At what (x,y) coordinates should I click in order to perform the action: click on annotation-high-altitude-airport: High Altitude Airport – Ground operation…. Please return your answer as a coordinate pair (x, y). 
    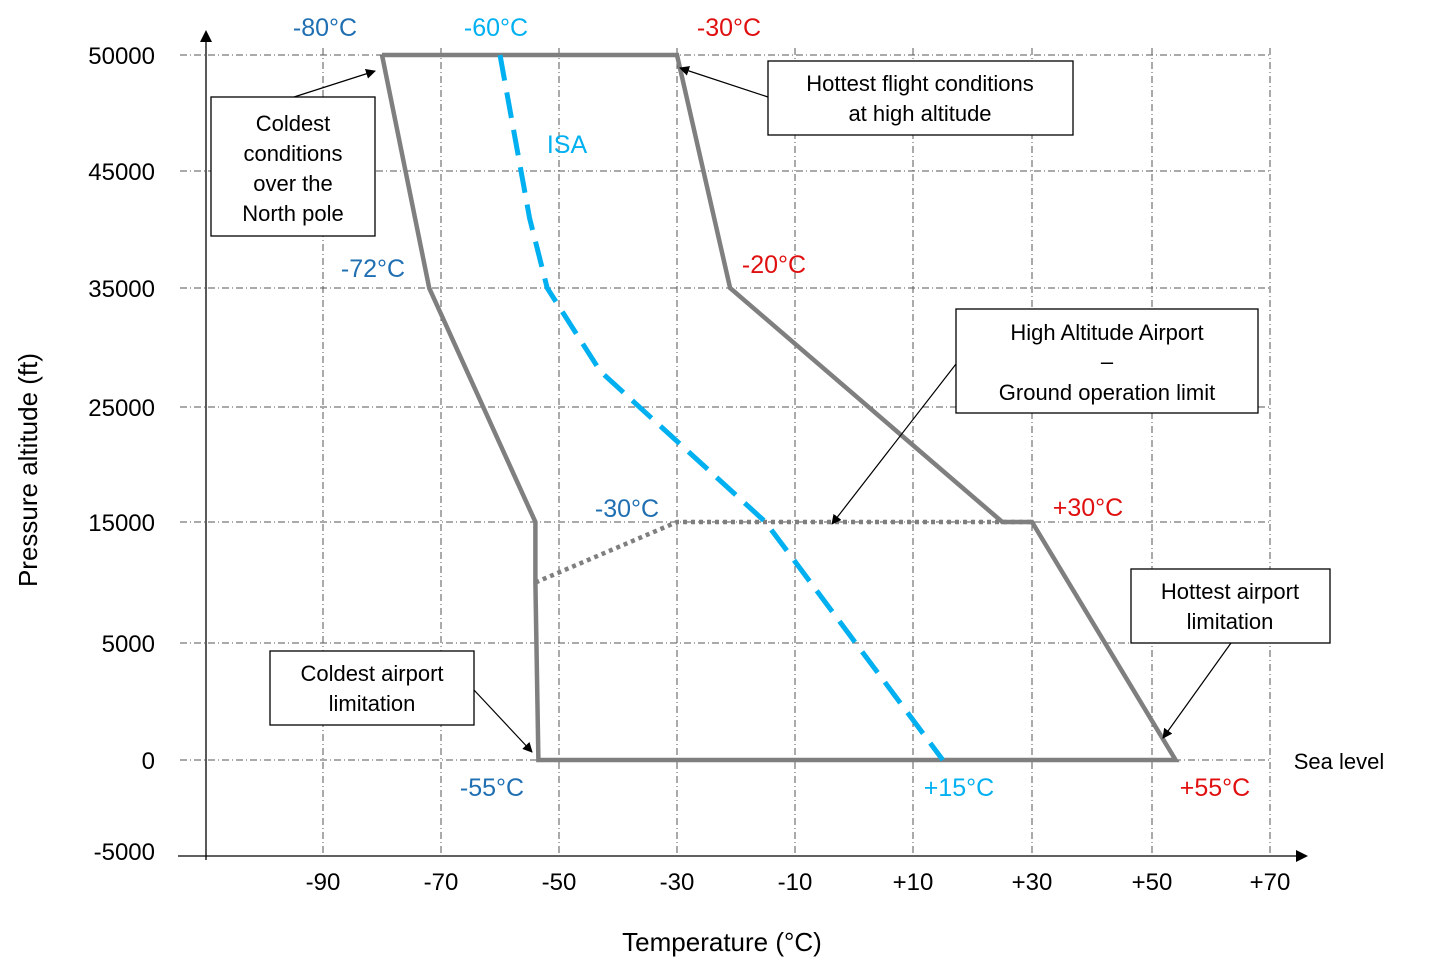
    Looking at the image, I should click on (1107, 361).